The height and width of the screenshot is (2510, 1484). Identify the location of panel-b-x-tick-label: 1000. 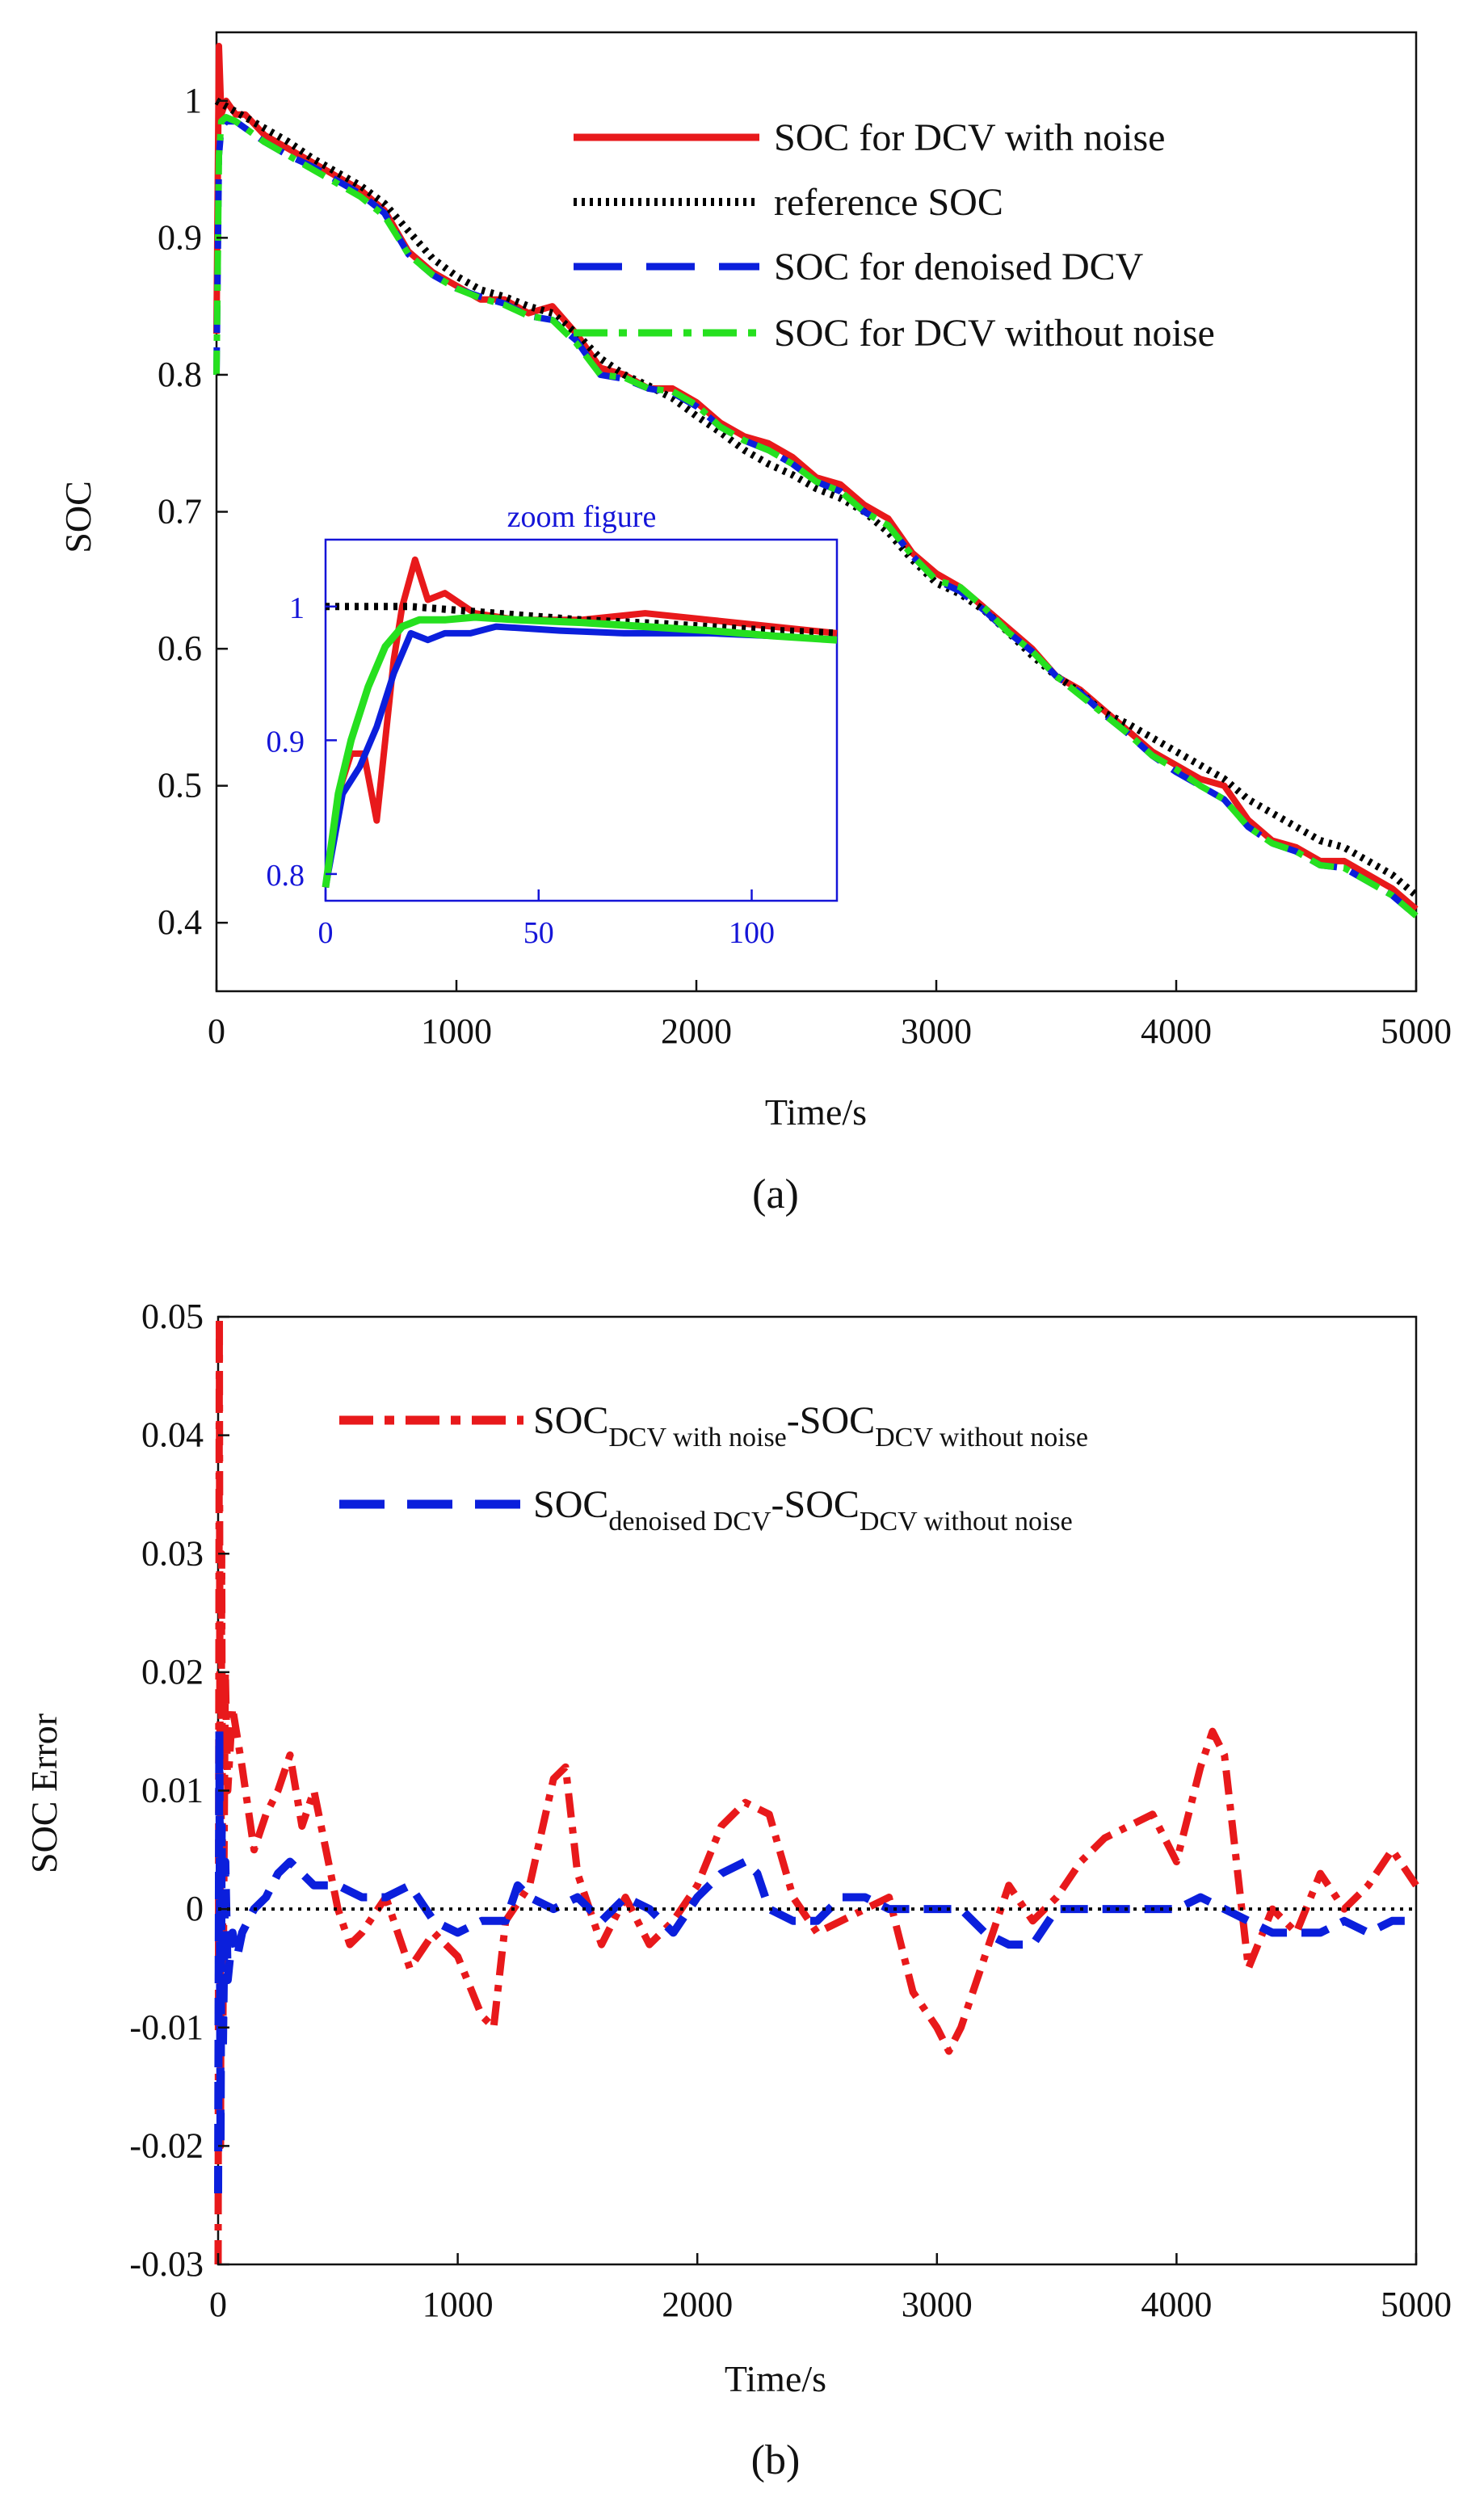
(458, 2304).